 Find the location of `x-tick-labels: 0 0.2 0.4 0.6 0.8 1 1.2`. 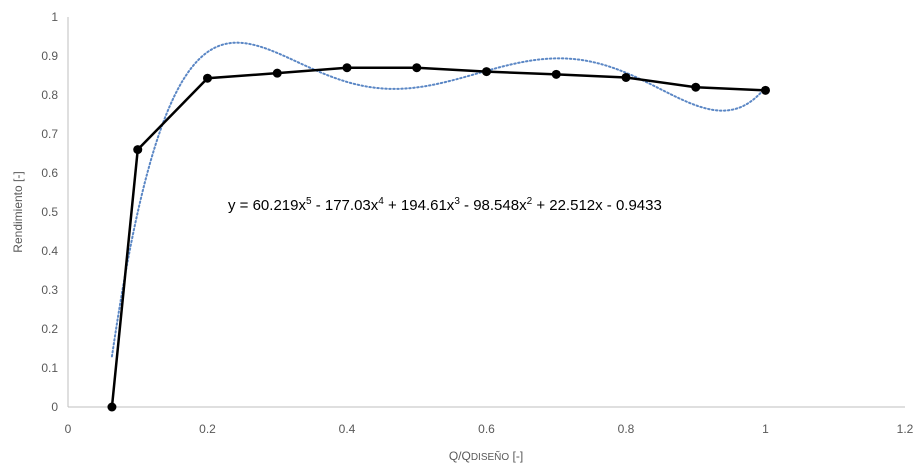

x-tick-labels: 0 0.2 0.4 0.6 0.8 1 1.2 is located at coordinates (489, 429).